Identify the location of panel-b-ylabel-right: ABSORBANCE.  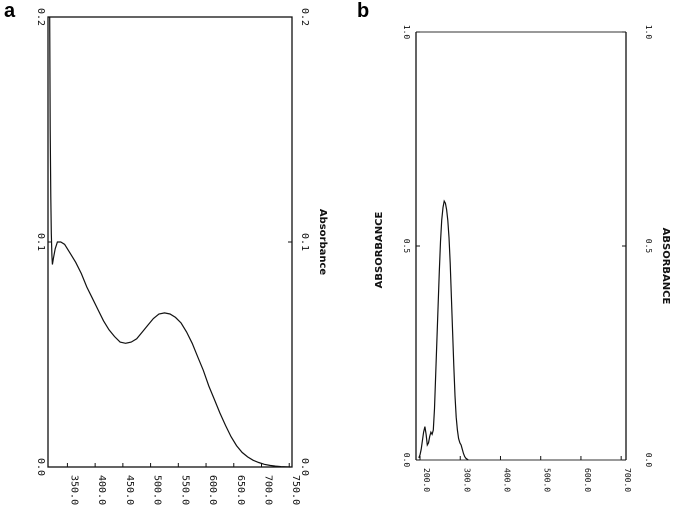
(665, 266).